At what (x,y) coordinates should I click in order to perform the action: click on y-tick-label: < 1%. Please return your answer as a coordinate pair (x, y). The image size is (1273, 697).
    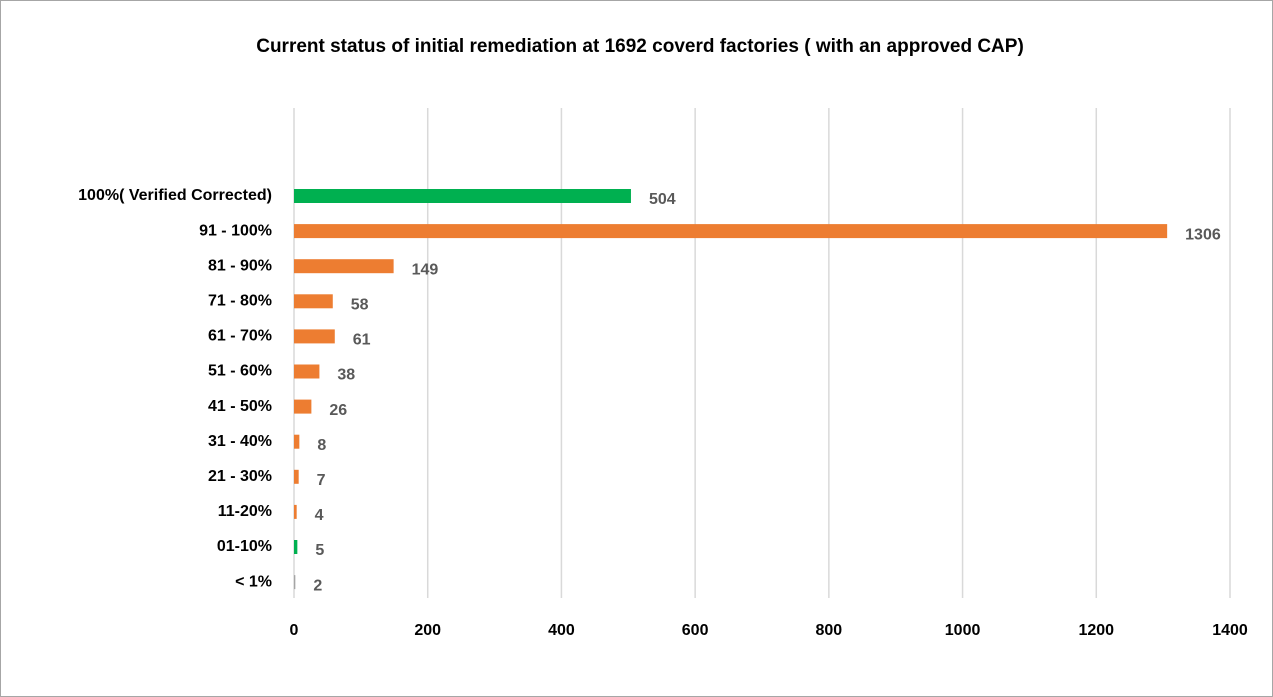
    Looking at the image, I should click on (253, 581).